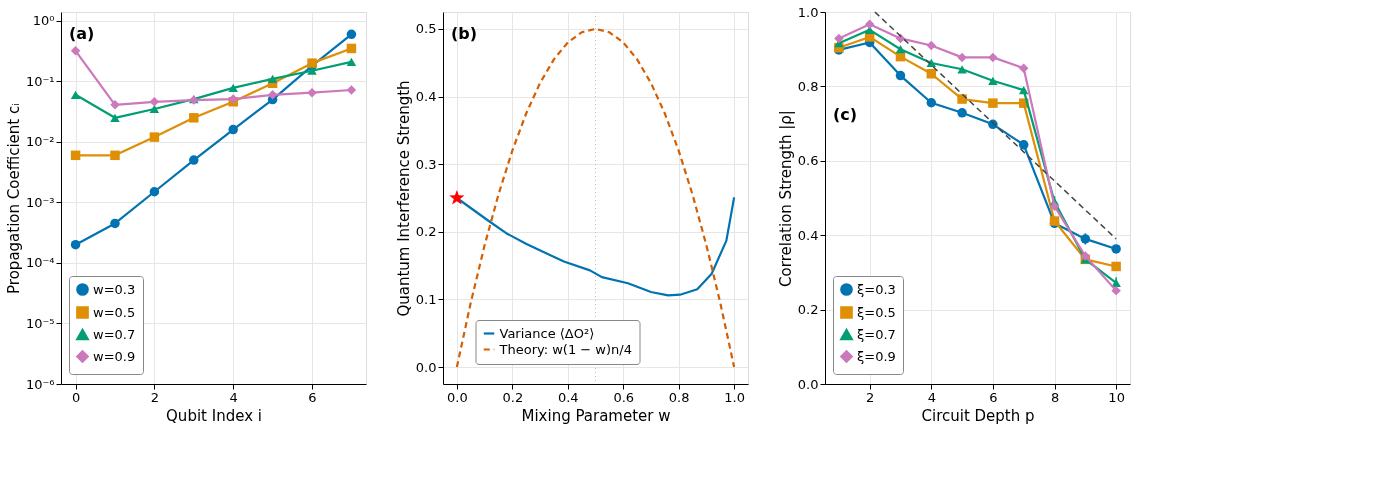  What do you see at coordinates (808, 12) in the screenshot?
I see `y-tick-label: 1.0` at bounding box center [808, 12].